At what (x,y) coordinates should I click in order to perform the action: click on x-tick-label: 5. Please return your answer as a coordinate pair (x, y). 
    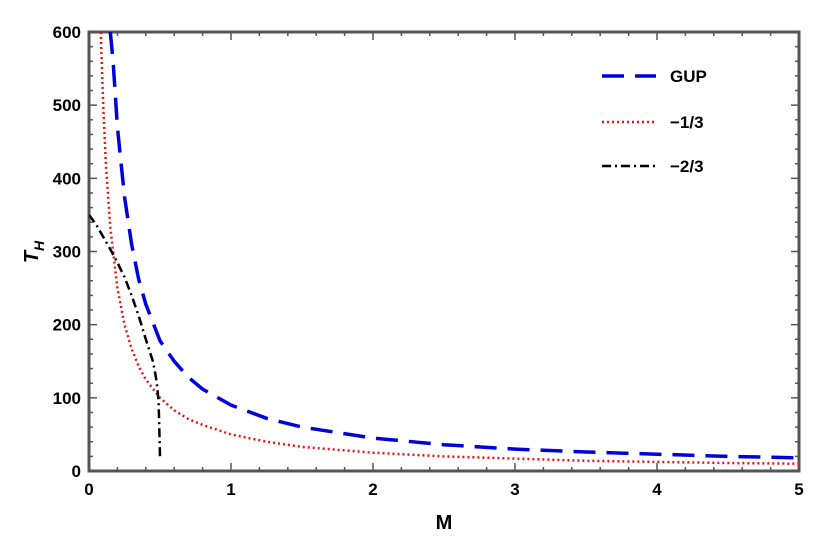
    Looking at the image, I should click on (798, 489).